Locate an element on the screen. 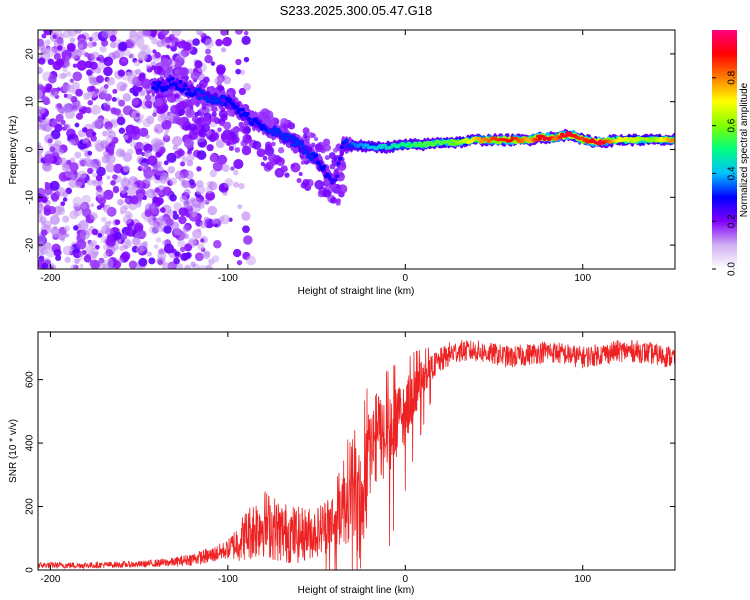 Image resolution: width=750 pixels, height=600 pixels. spectrogram-y-tick-label: -20 is located at coordinates (30, 244).